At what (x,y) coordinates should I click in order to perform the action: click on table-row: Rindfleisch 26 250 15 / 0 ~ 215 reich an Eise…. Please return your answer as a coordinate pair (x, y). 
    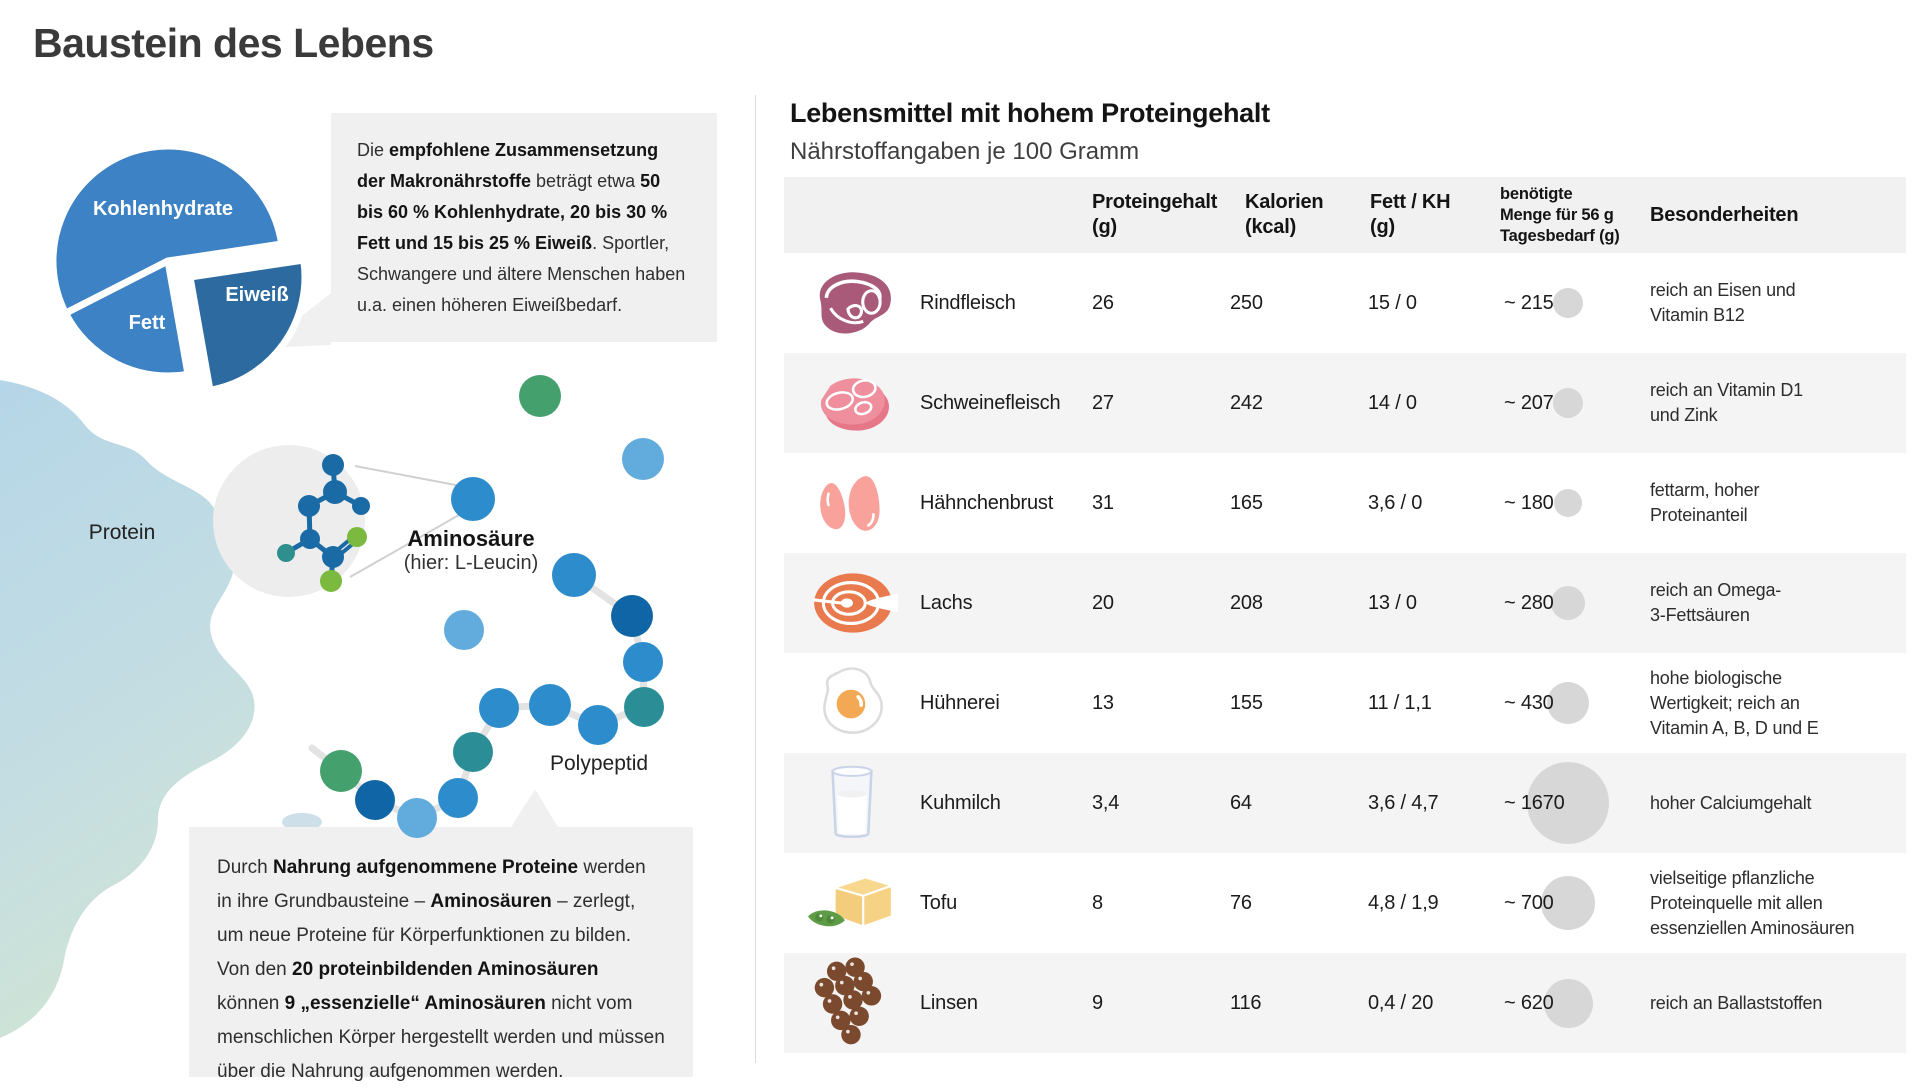
    Looking at the image, I should click on (1345, 303).